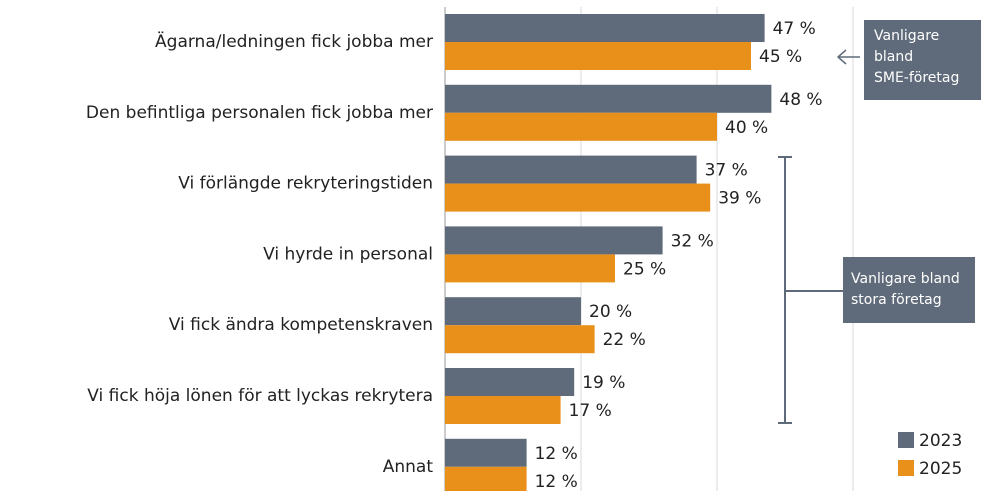  Describe the element at coordinates (906, 36) in the screenshot. I see `annotation-text: Vanligare` at that location.